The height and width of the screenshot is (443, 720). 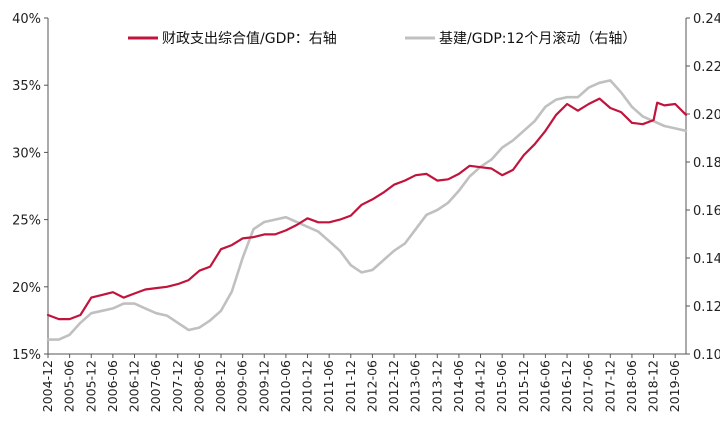 I want to click on x-tick-label: 2012-06, so click(x=371, y=386).